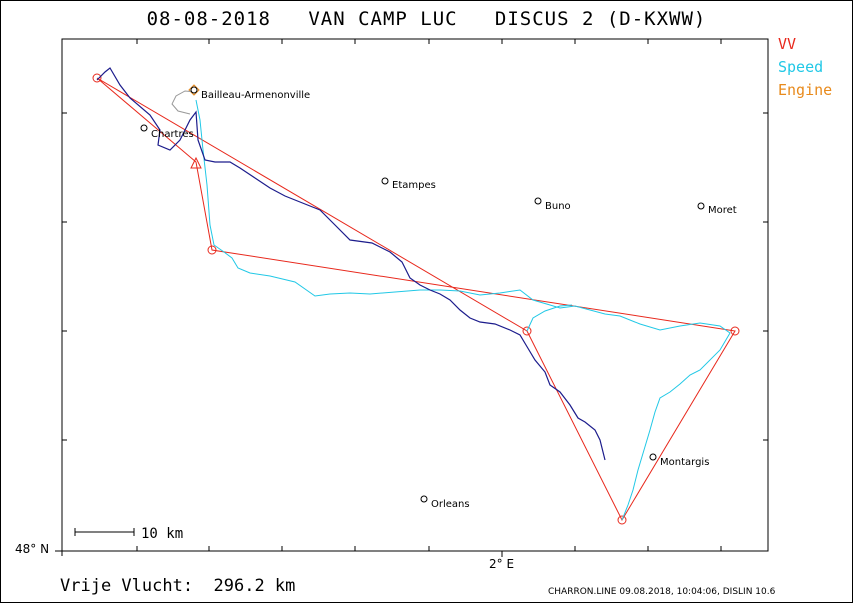 This screenshot has height=603, width=853. What do you see at coordinates (722, 210) in the screenshot?
I see `town-label-moret: Moret` at bounding box center [722, 210].